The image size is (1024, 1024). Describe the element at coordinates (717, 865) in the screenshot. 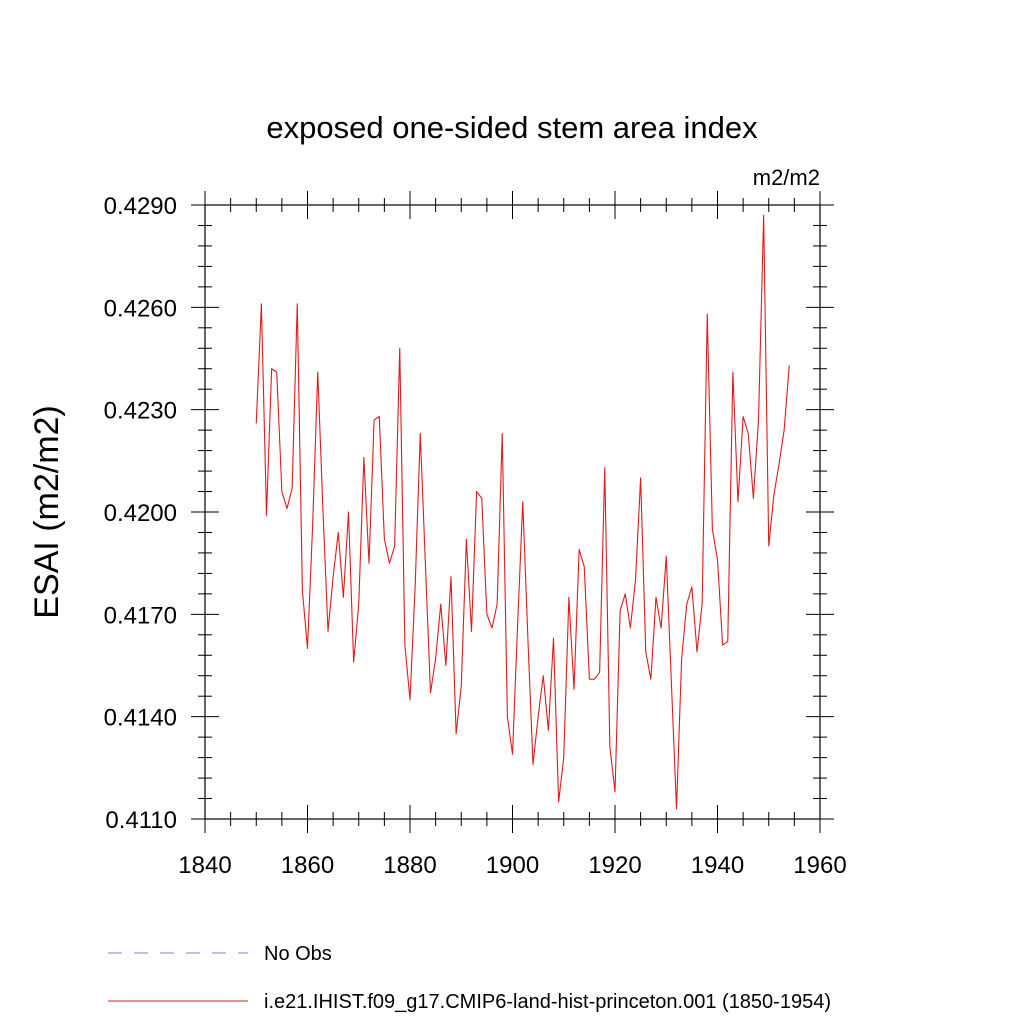

I see `x-tick-label: 1940` at that location.